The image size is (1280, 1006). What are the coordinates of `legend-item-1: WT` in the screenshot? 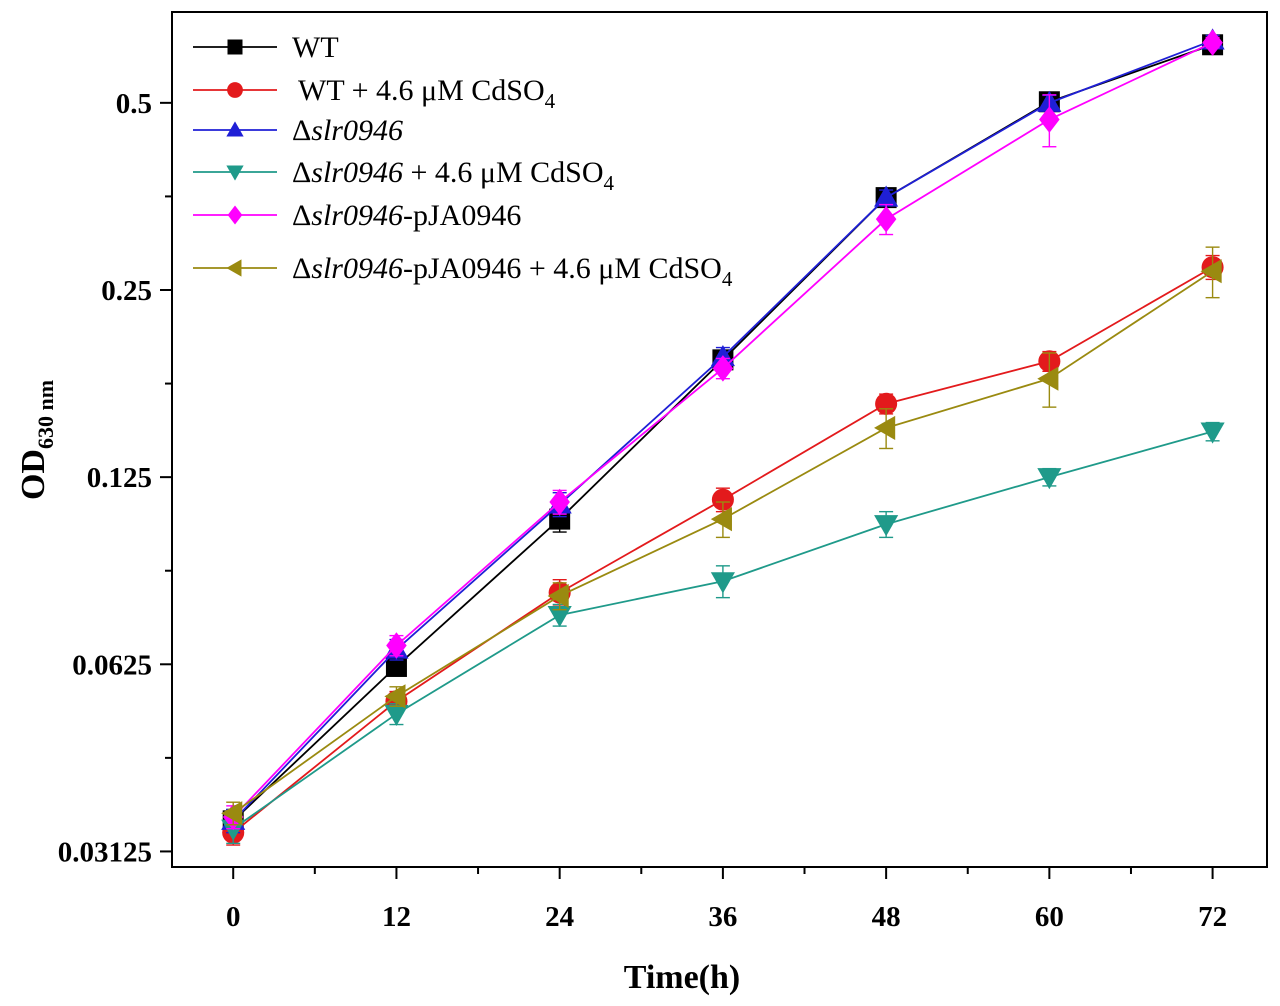 It's located at (266, 47).